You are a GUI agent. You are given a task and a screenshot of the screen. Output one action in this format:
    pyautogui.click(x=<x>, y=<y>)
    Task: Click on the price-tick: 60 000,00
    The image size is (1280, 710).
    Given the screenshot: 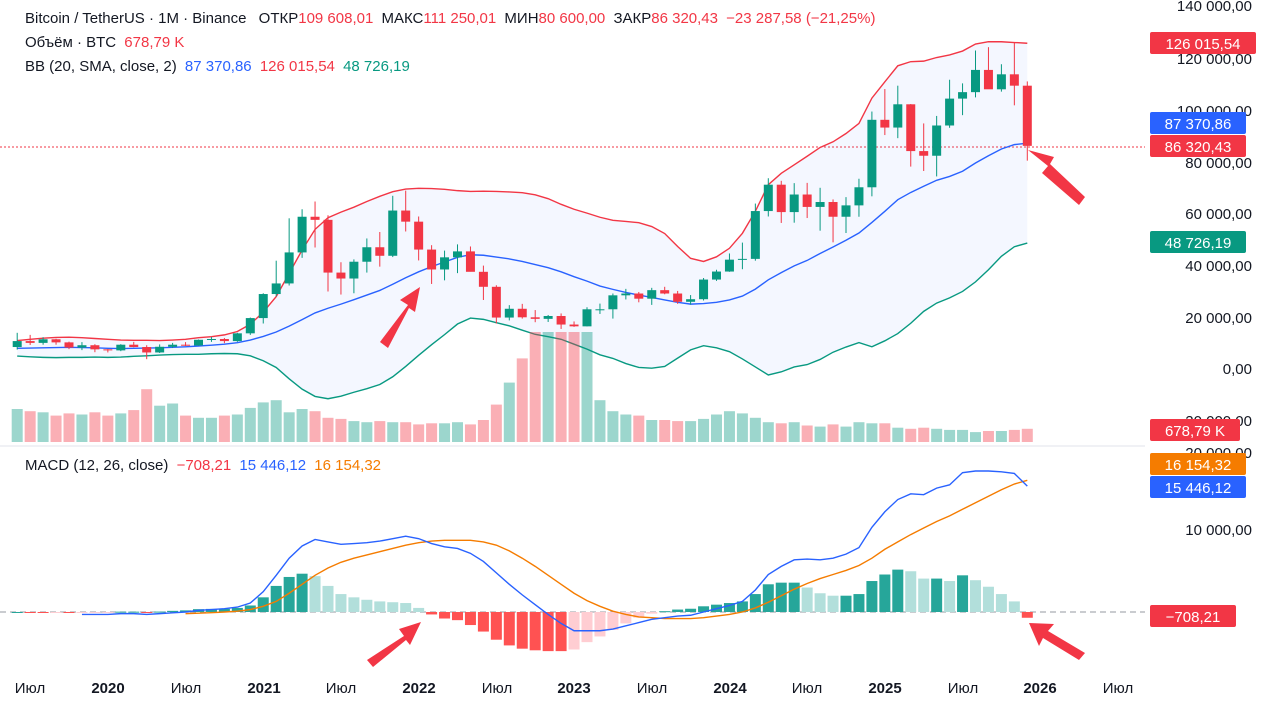 What is the action you would take?
    pyautogui.click(x=1218, y=214)
    